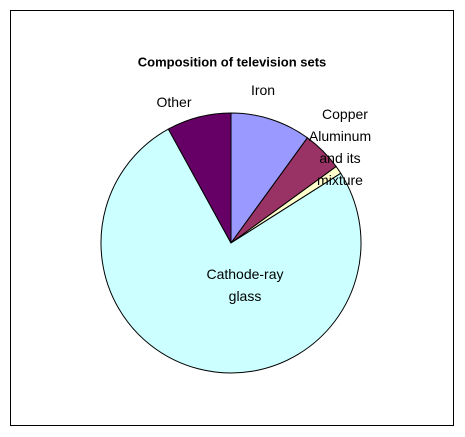 The image size is (465, 437). Describe the element at coordinates (263, 90) in the screenshot. I see `slice-label: Iron` at that location.